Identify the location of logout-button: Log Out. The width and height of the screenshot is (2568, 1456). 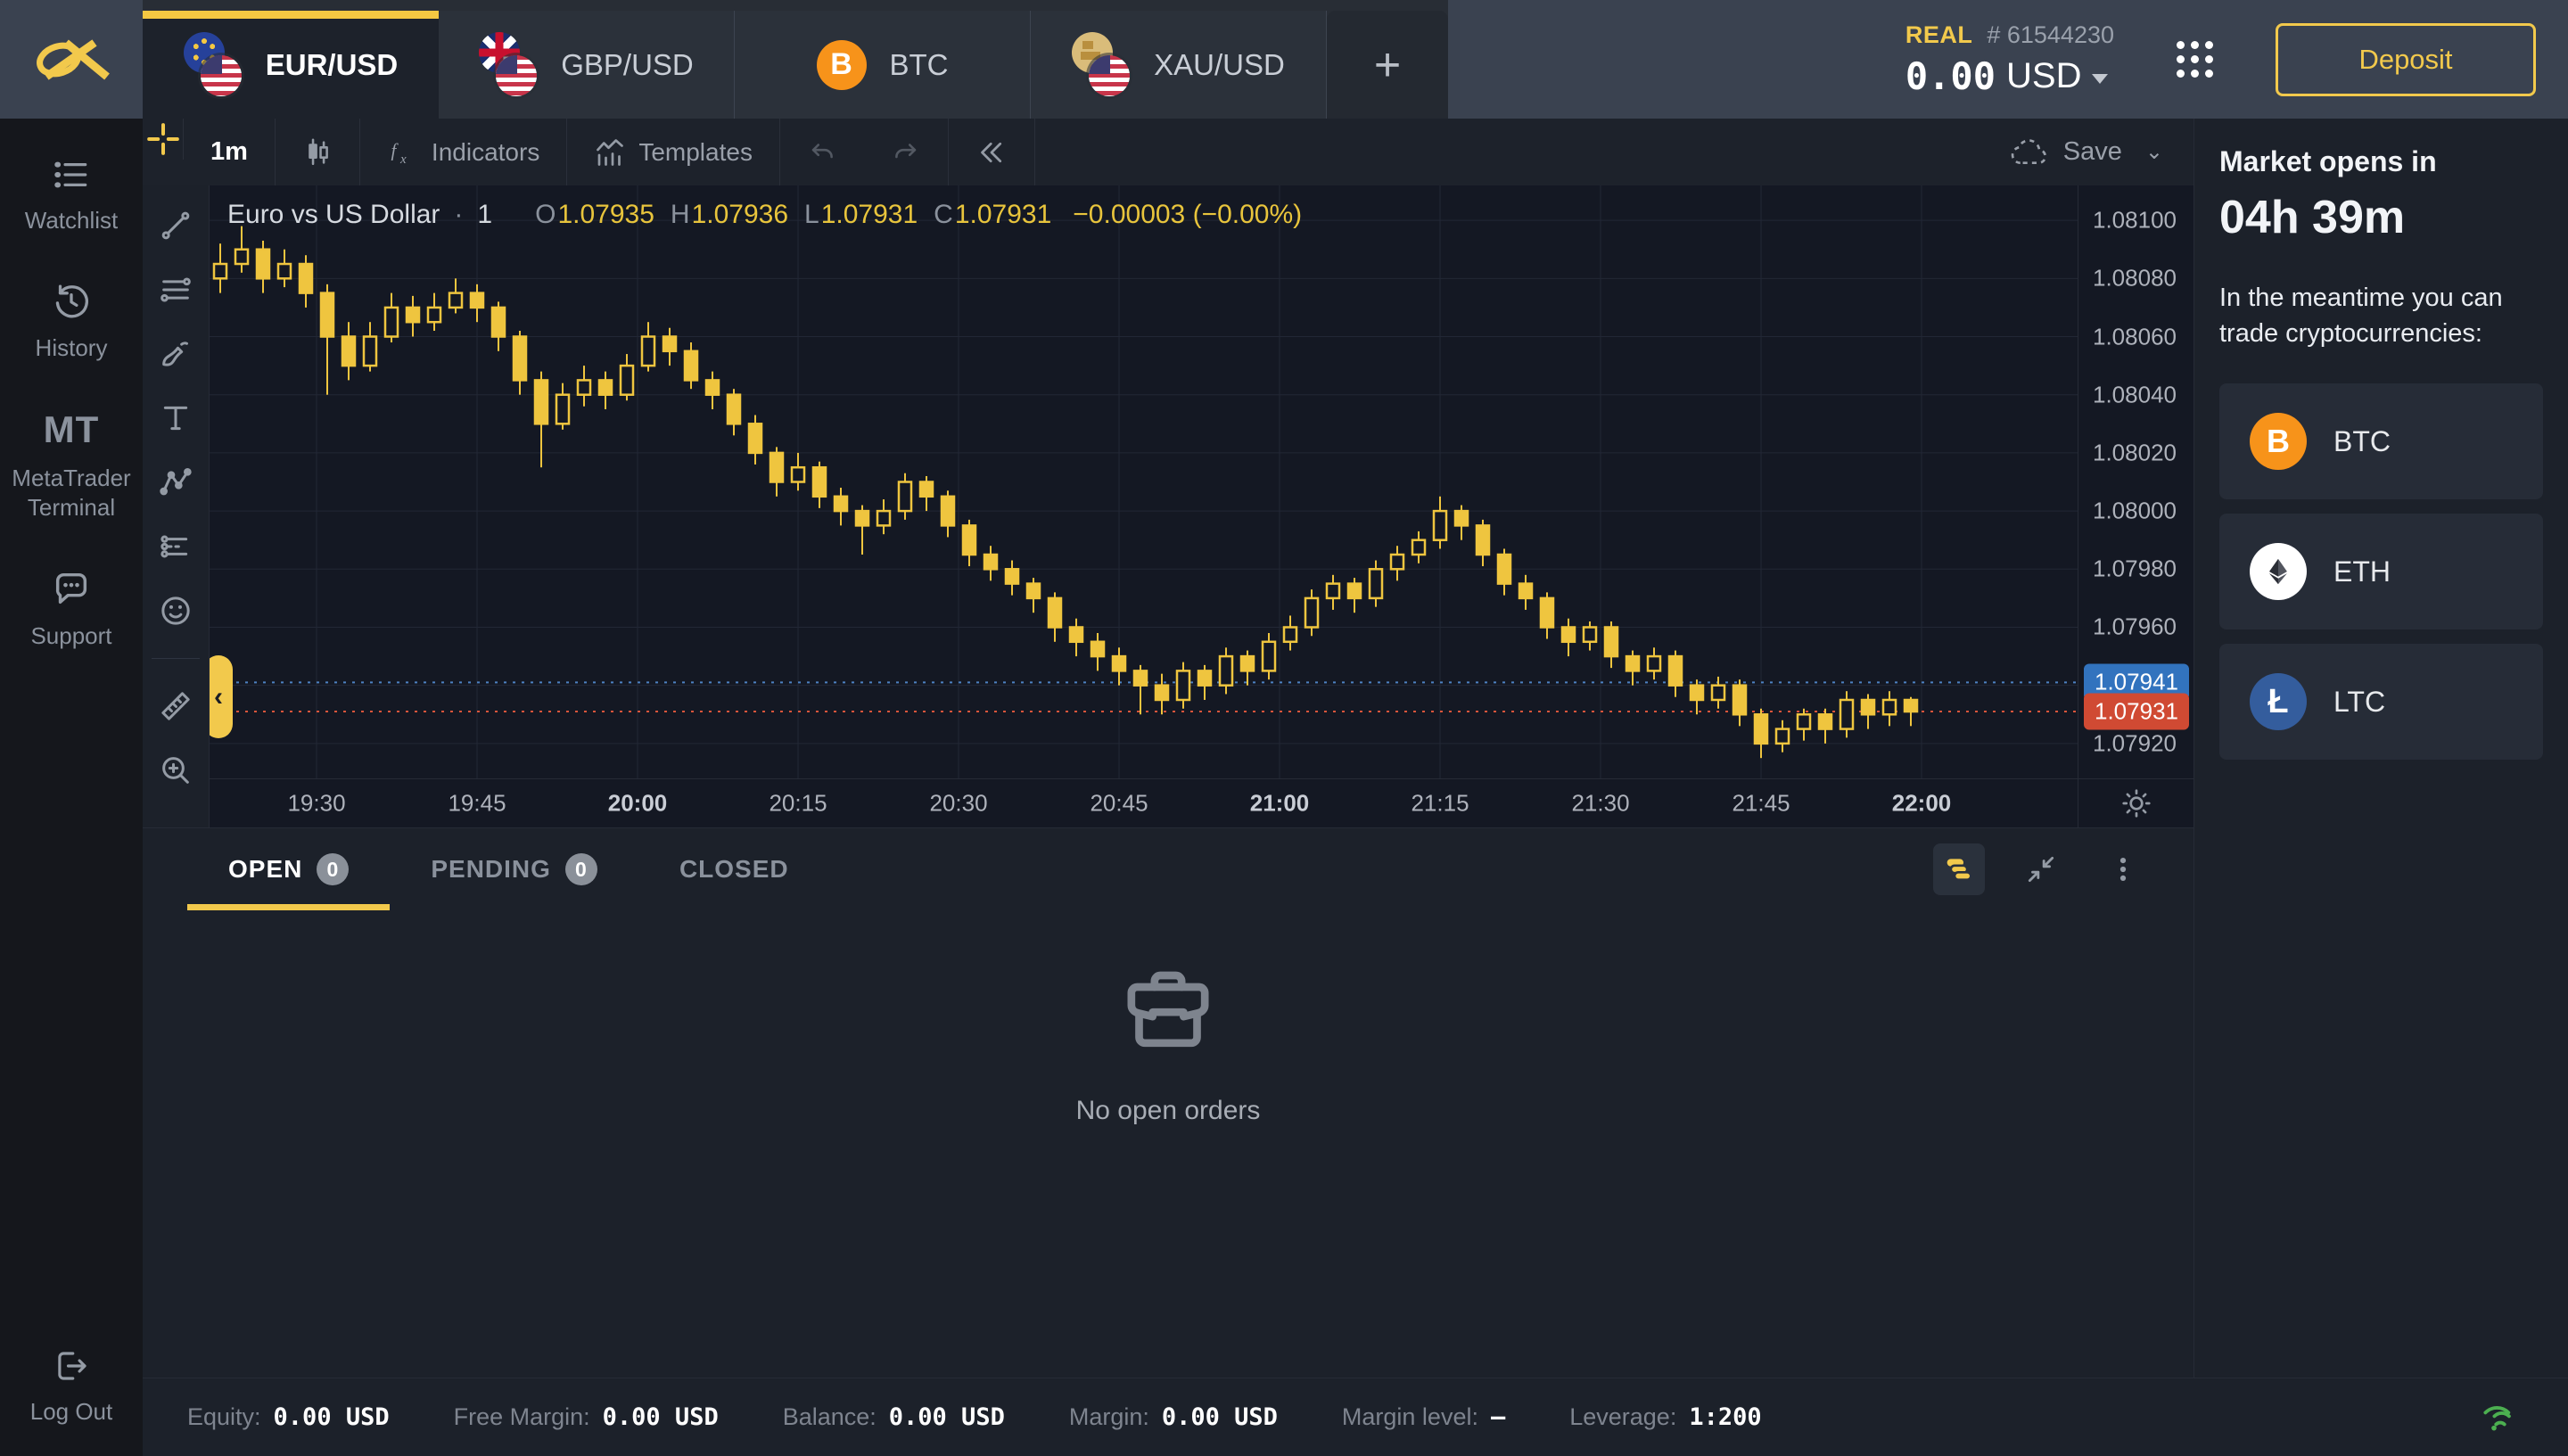
(71, 1401).